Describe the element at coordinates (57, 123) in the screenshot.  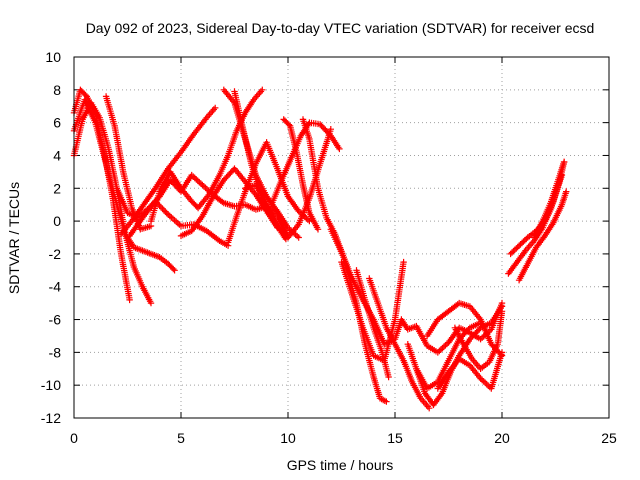
I see `y-tick-label: 6` at that location.